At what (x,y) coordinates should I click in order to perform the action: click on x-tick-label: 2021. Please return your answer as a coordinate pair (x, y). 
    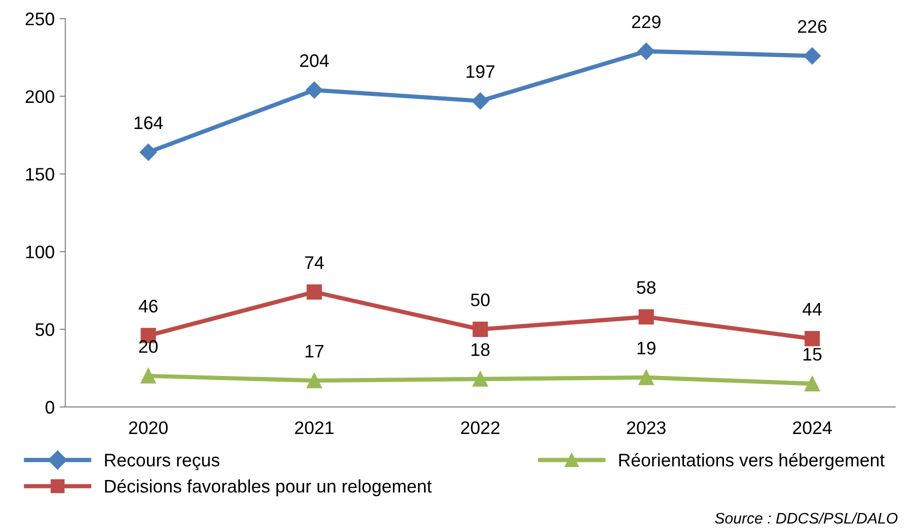
    Looking at the image, I should click on (314, 427).